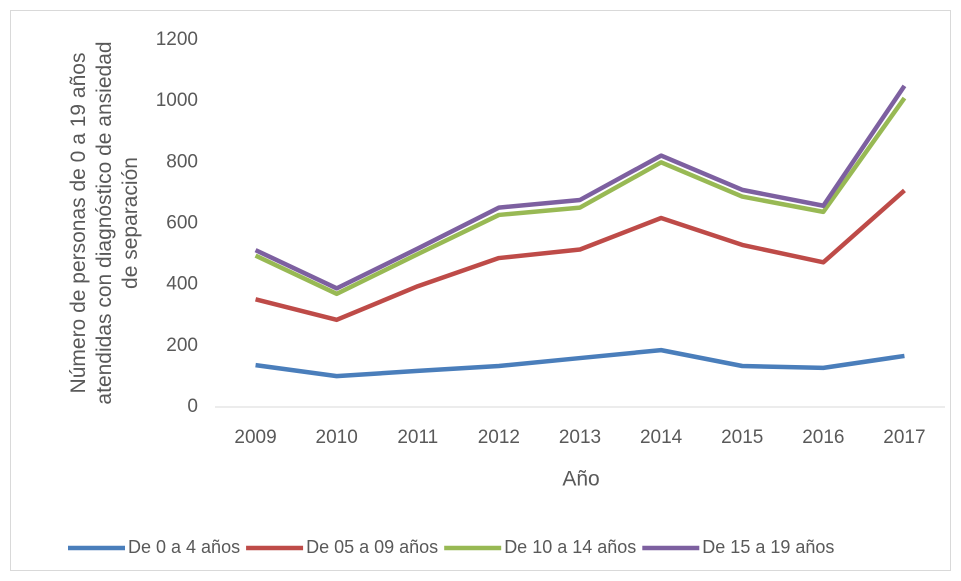 The height and width of the screenshot is (581, 961). I want to click on y-axis-label-line: atendidas con diagnóstico de ansiedad, so click(104, 222).